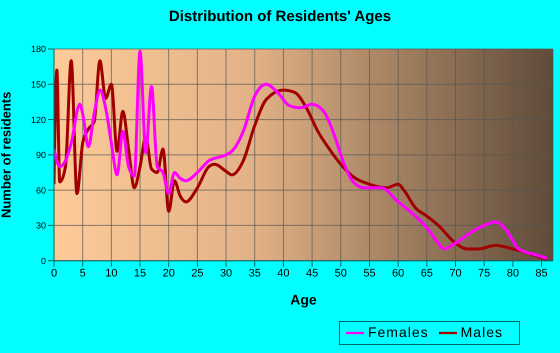 This screenshot has width=560, height=353. What do you see at coordinates (83, 274) in the screenshot?
I see `x-tick-label: 5` at bounding box center [83, 274].